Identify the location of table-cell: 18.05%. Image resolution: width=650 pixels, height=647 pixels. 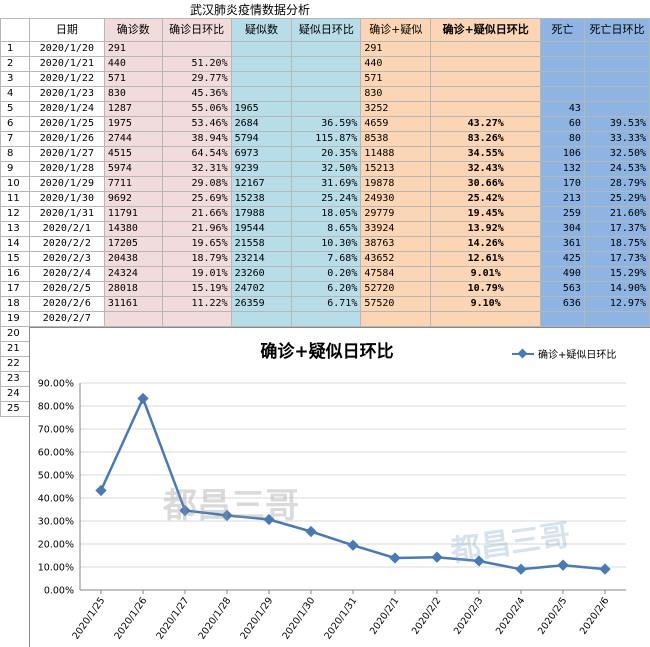
(326, 214).